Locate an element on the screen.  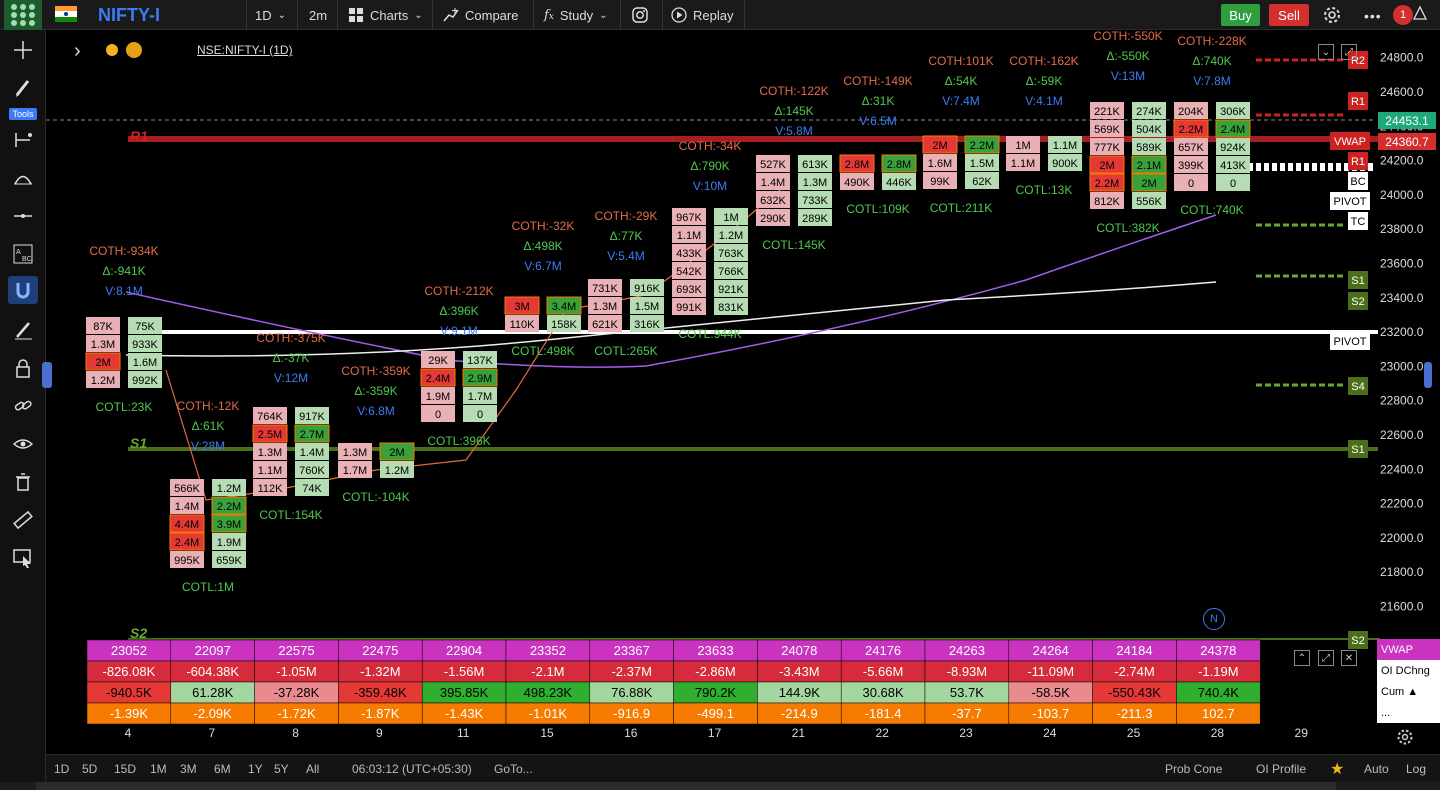
interval-dropdown: 1D ⌄ is located at coordinates (270, 15).